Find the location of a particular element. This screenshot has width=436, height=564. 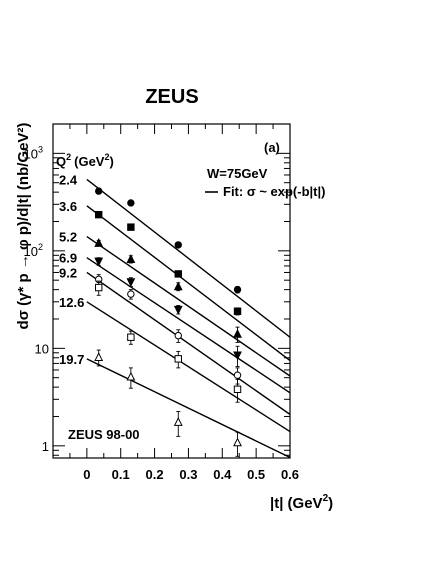

series-label-q2: 2.4 is located at coordinates (68, 179).